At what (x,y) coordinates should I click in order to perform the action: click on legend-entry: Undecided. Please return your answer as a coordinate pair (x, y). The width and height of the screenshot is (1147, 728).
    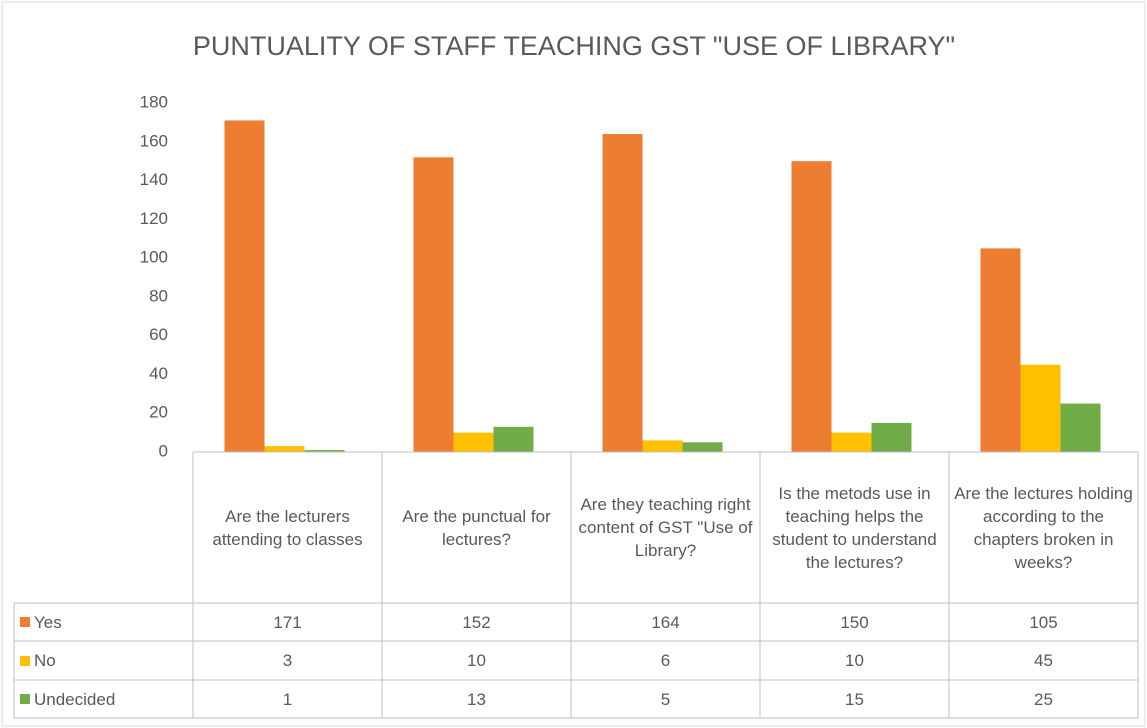
    Looking at the image, I should click on (103, 699).